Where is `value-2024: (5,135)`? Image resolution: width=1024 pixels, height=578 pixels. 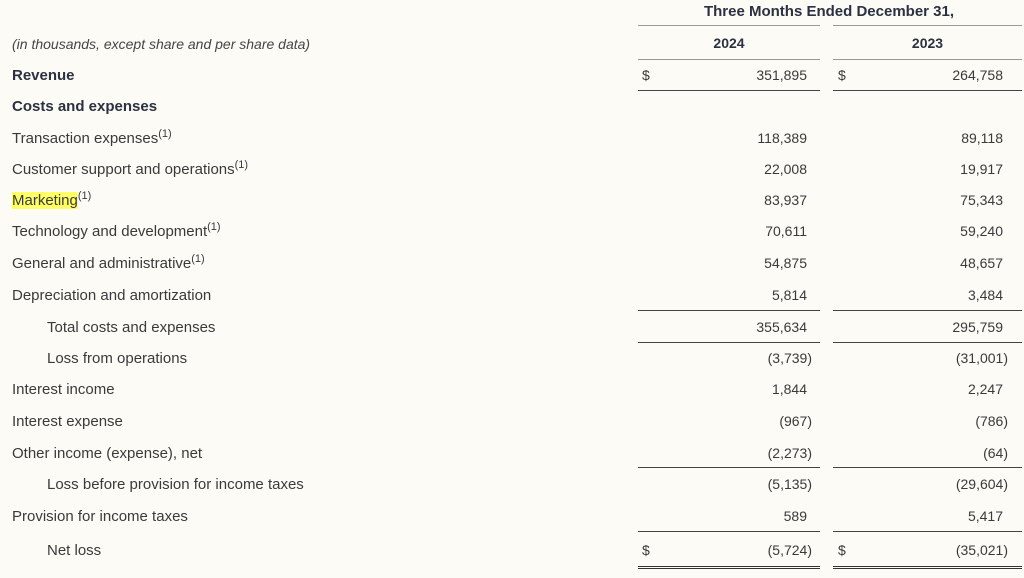 value-2024: (5,135) is located at coordinates (789, 484).